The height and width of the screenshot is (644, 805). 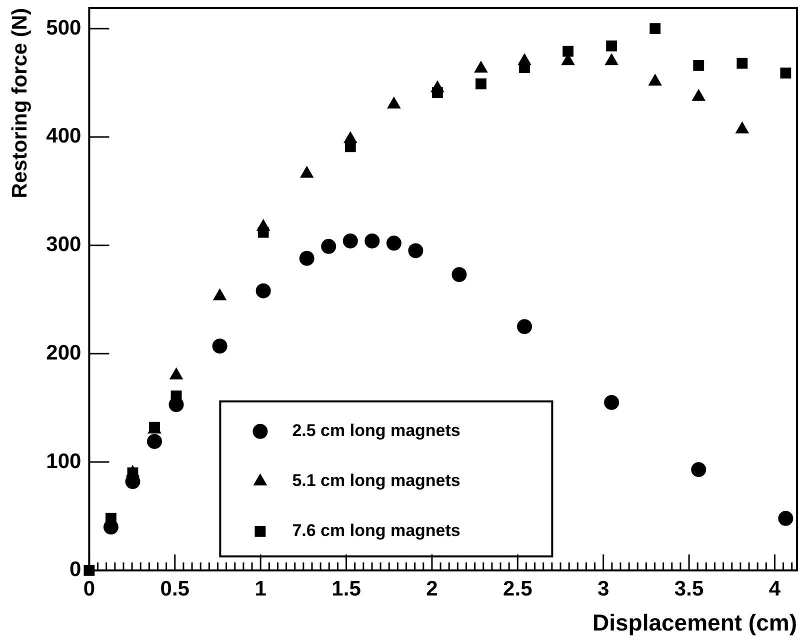 What do you see at coordinates (774, 589) in the screenshot?
I see `x-tick-label: 4` at bounding box center [774, 589].